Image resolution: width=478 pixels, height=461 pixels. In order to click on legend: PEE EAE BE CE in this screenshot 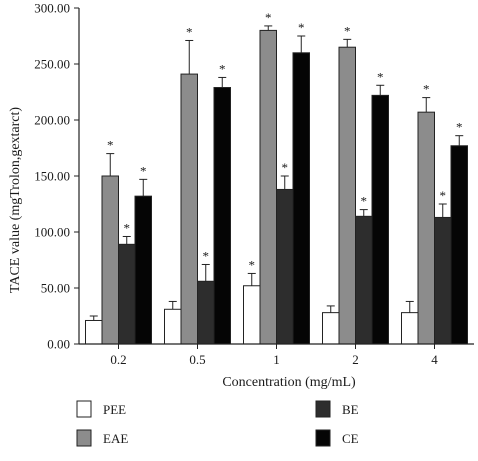, I will do `click(217, 423)`.